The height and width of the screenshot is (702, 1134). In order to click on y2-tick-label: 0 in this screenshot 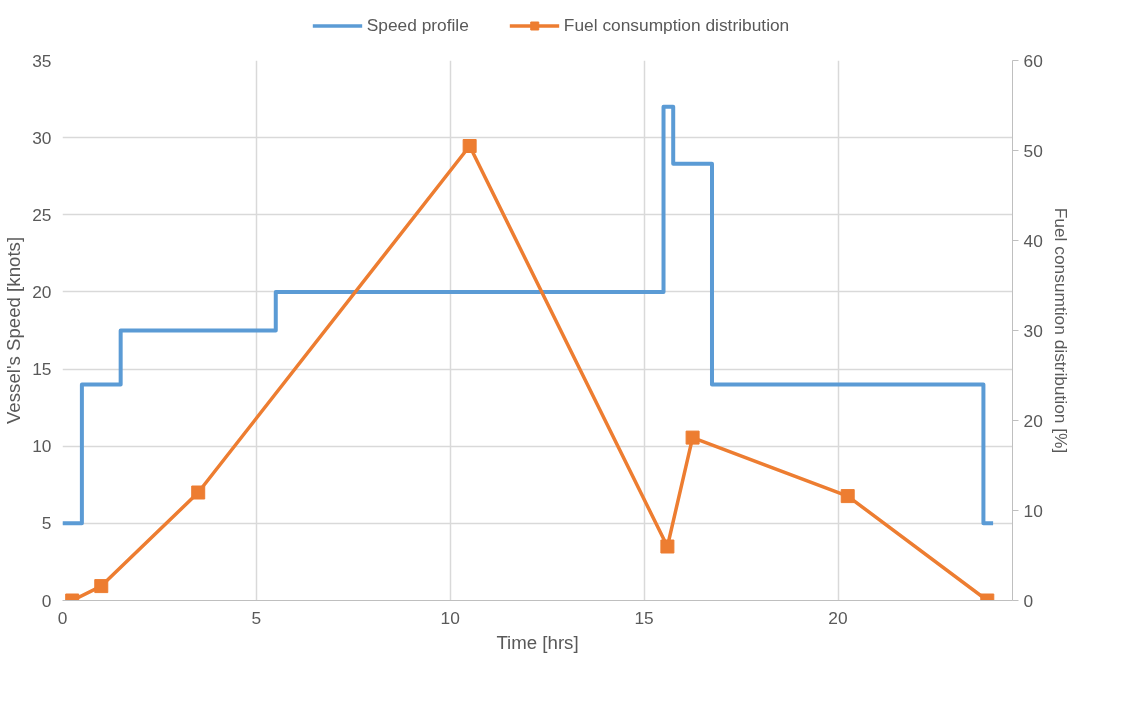, I will do `click(1028, 600)`.